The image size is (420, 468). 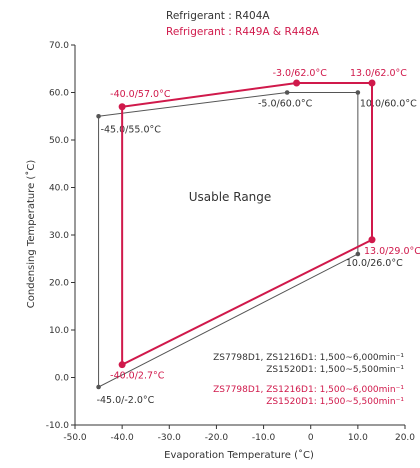 What do you see at coordinates (122, 438) in the screenshot?
I see `x-tick-label: -40.0` at bounding box center [122, 438].